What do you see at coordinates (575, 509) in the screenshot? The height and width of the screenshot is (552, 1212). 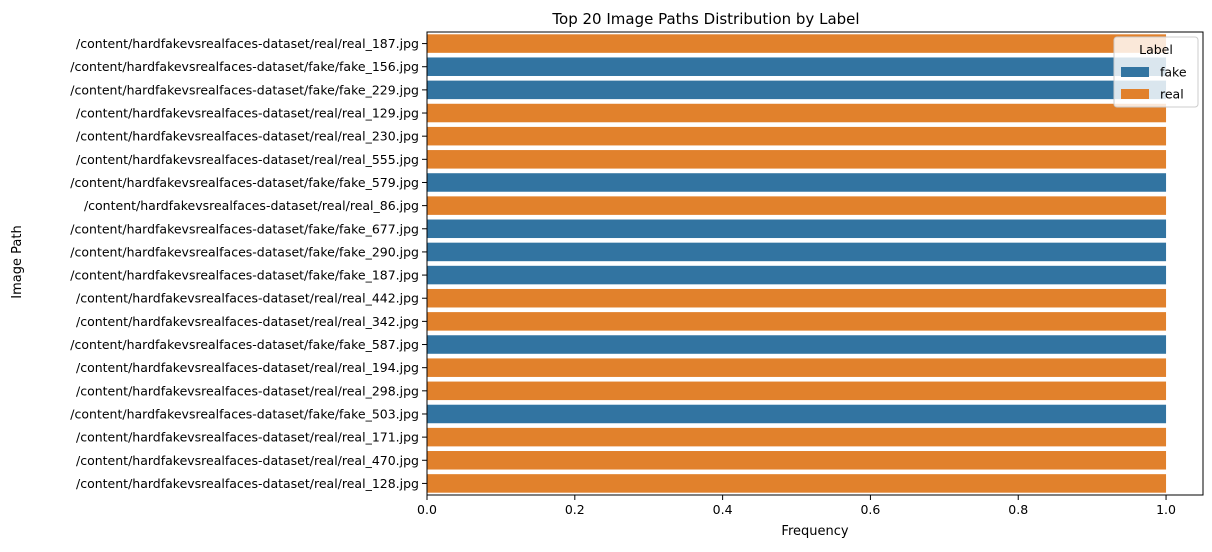 I see `x-tick-label: 0.2` at bounding box center [575, 509].